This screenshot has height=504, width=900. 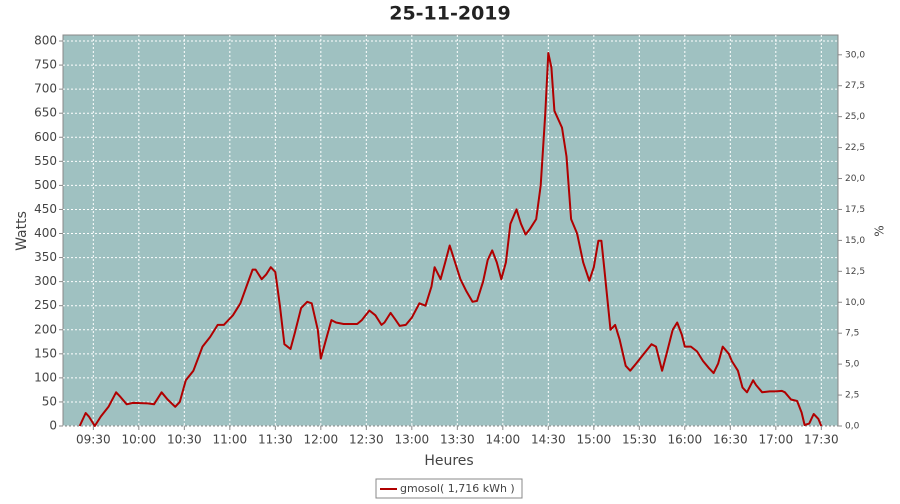 I want to click on y-tick-label: 500, so click(x=45, y=185).